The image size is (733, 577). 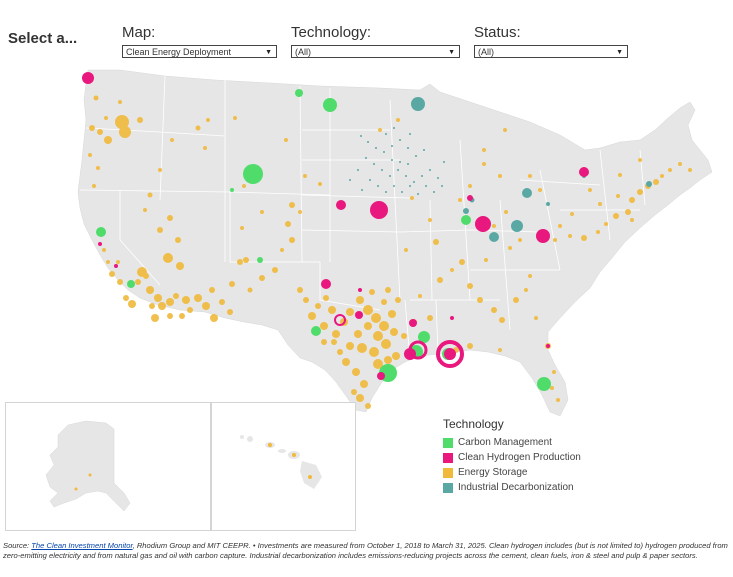 I want to click on map-dropdown: Clean Energy Deployment ▼, so click(x=199, y=51).